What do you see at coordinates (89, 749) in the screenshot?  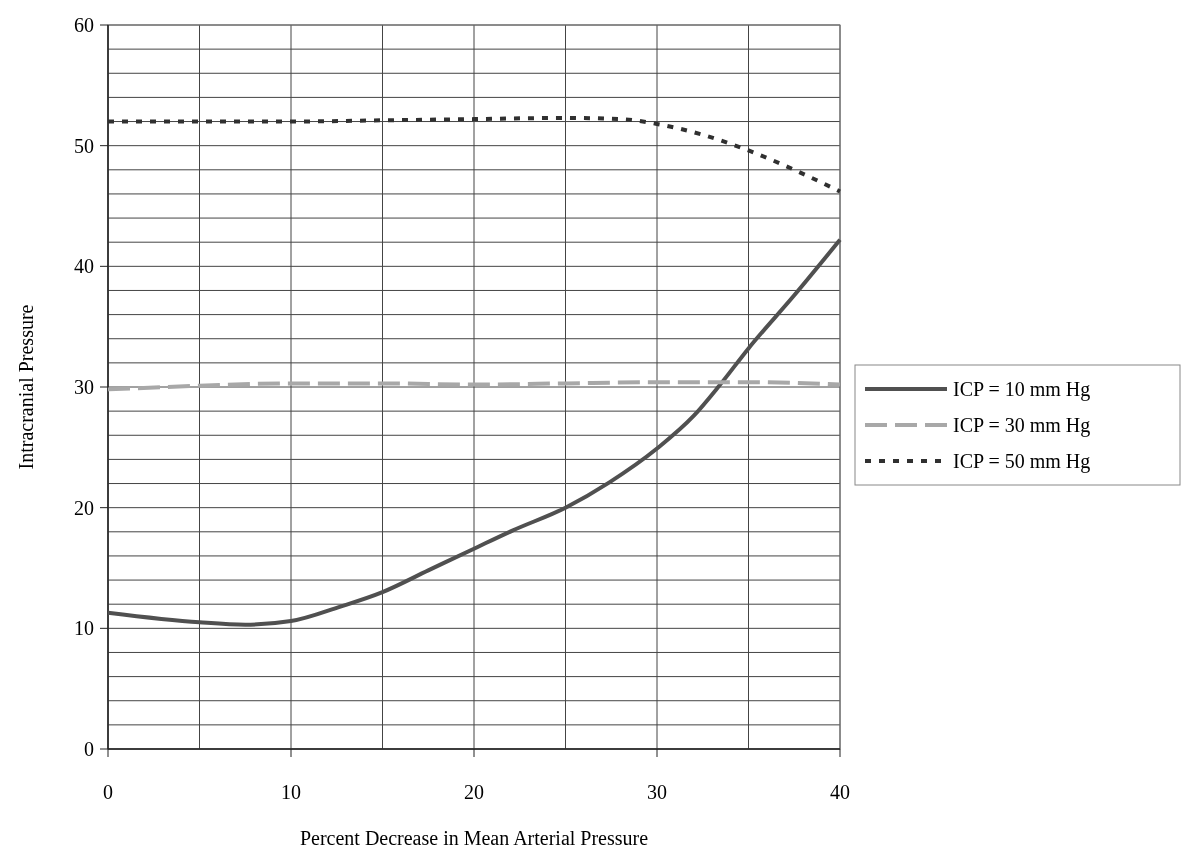 I see `y-tick-label: 0` at bounding box center [89, 749].